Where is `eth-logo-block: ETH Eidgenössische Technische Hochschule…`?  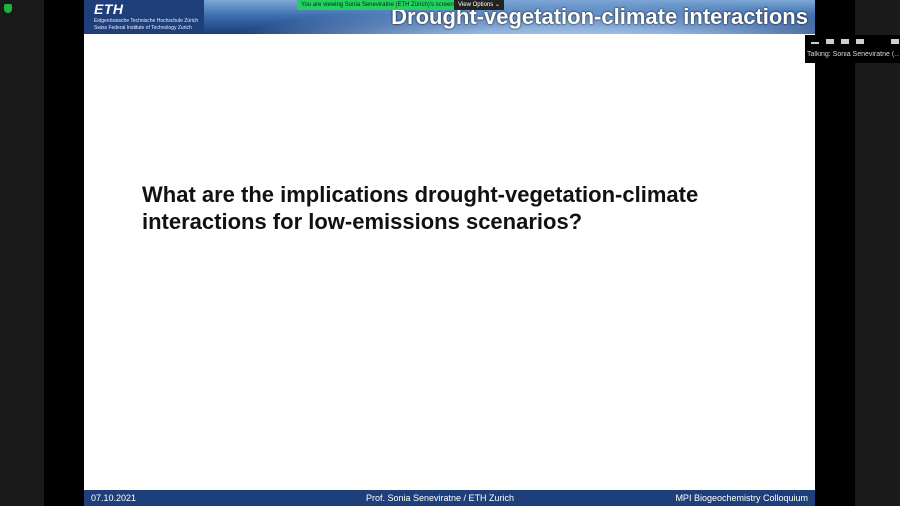 eth-logo-block: ETH Eidgenössische Technische Hochschule… is located at coordinates (144, 17).